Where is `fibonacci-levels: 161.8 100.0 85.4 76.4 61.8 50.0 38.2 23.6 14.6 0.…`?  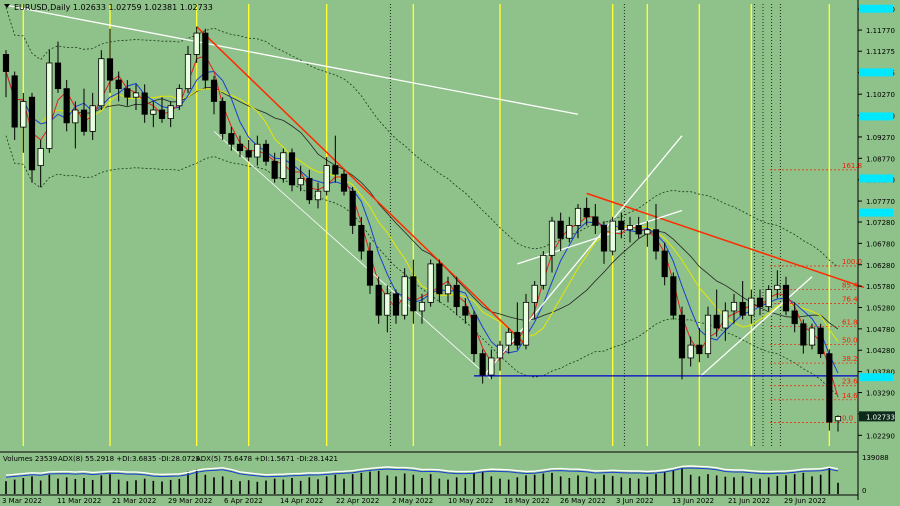
fibonacci-levels: 161.8 100.0 85.4 76.4 61.8 50.0 38.2 23.6 14.6 0.… is located at coordinates (816, 292).